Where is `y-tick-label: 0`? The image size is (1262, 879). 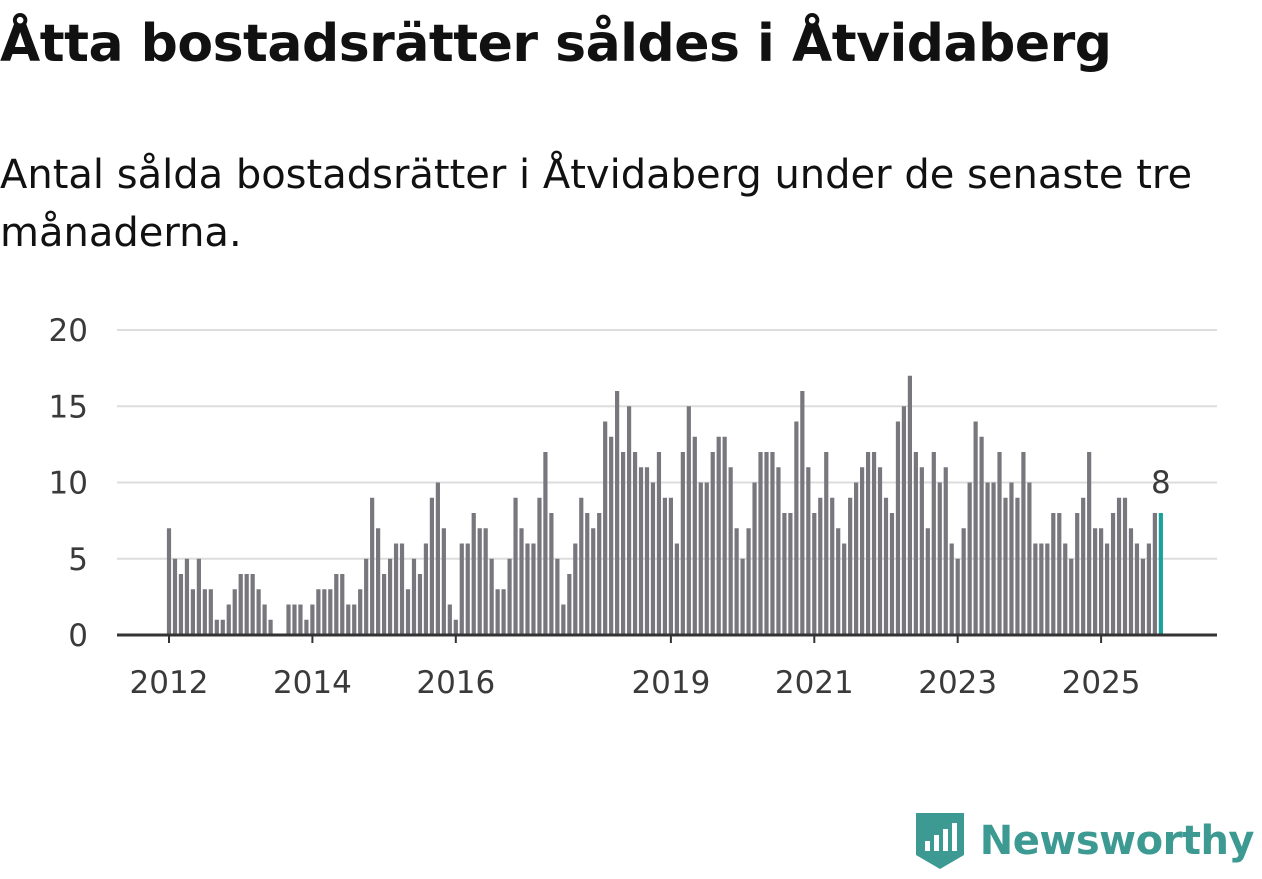
y-tick-label: 0 is located at coordinates (78, 636).